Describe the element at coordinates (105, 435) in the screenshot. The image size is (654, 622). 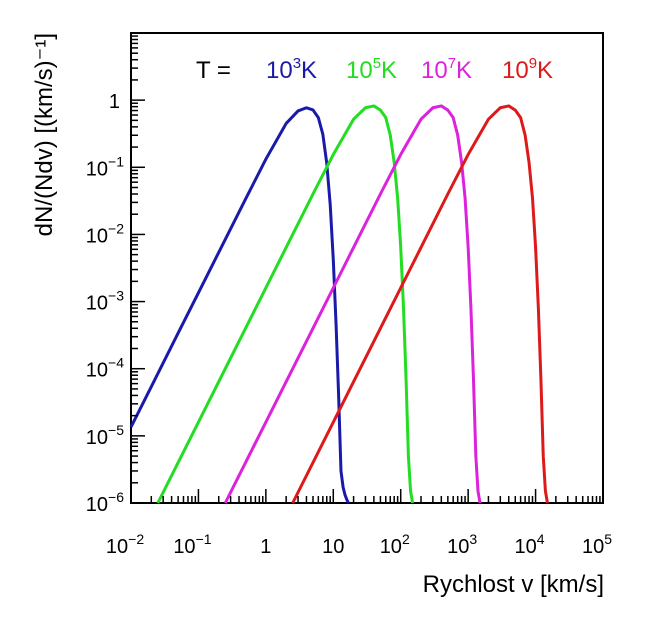
I see `y-tick-label: 10⁻⁵` at that location.